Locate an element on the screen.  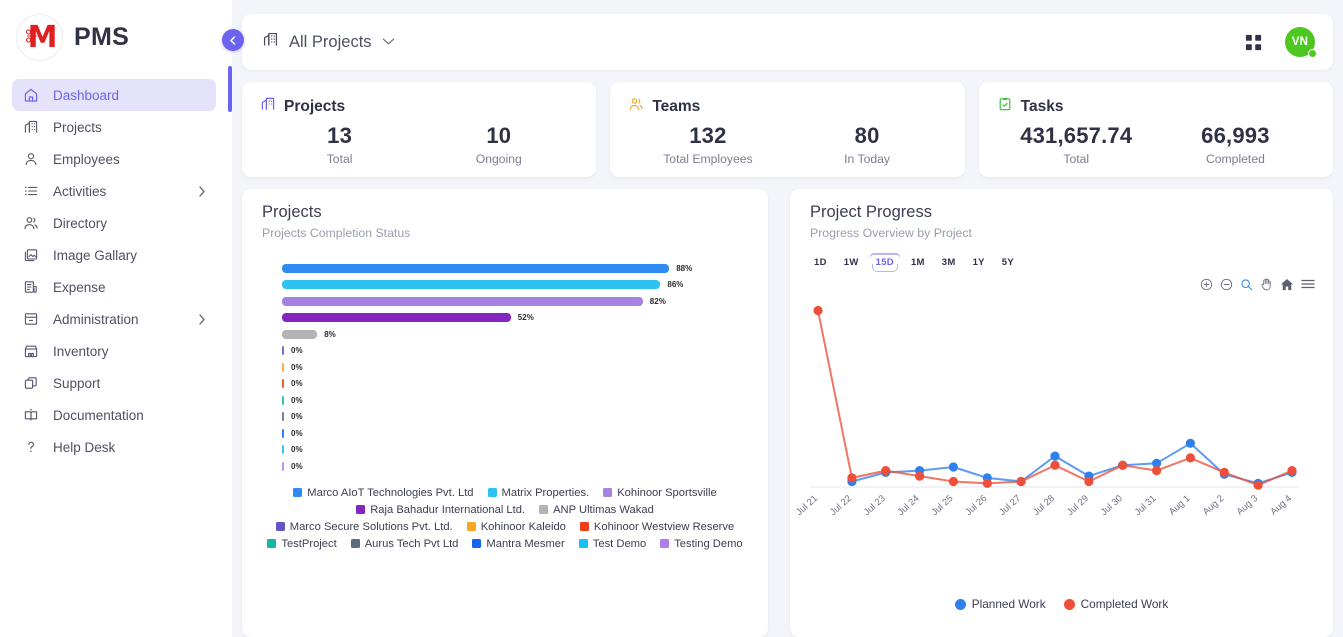
sidebar-item-documentation: Documentation is located at coordinates (114, 415).